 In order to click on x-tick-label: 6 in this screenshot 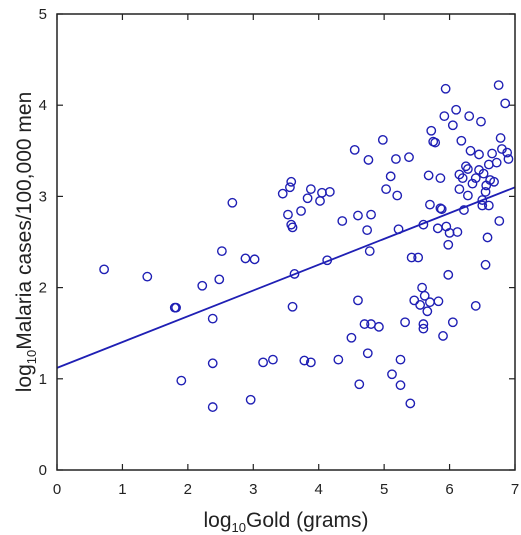, I will do `click(449, 489)`.